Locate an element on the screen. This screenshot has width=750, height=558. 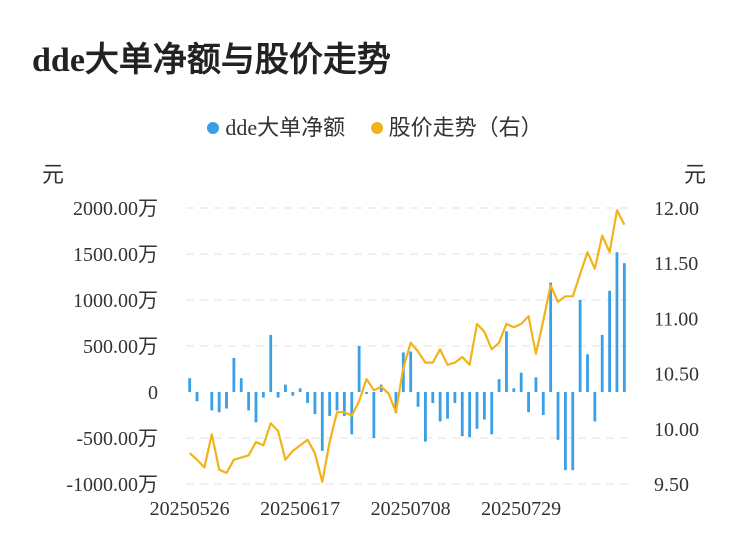
right-tick-label: 10.00 is located at coordinates (676, 430).